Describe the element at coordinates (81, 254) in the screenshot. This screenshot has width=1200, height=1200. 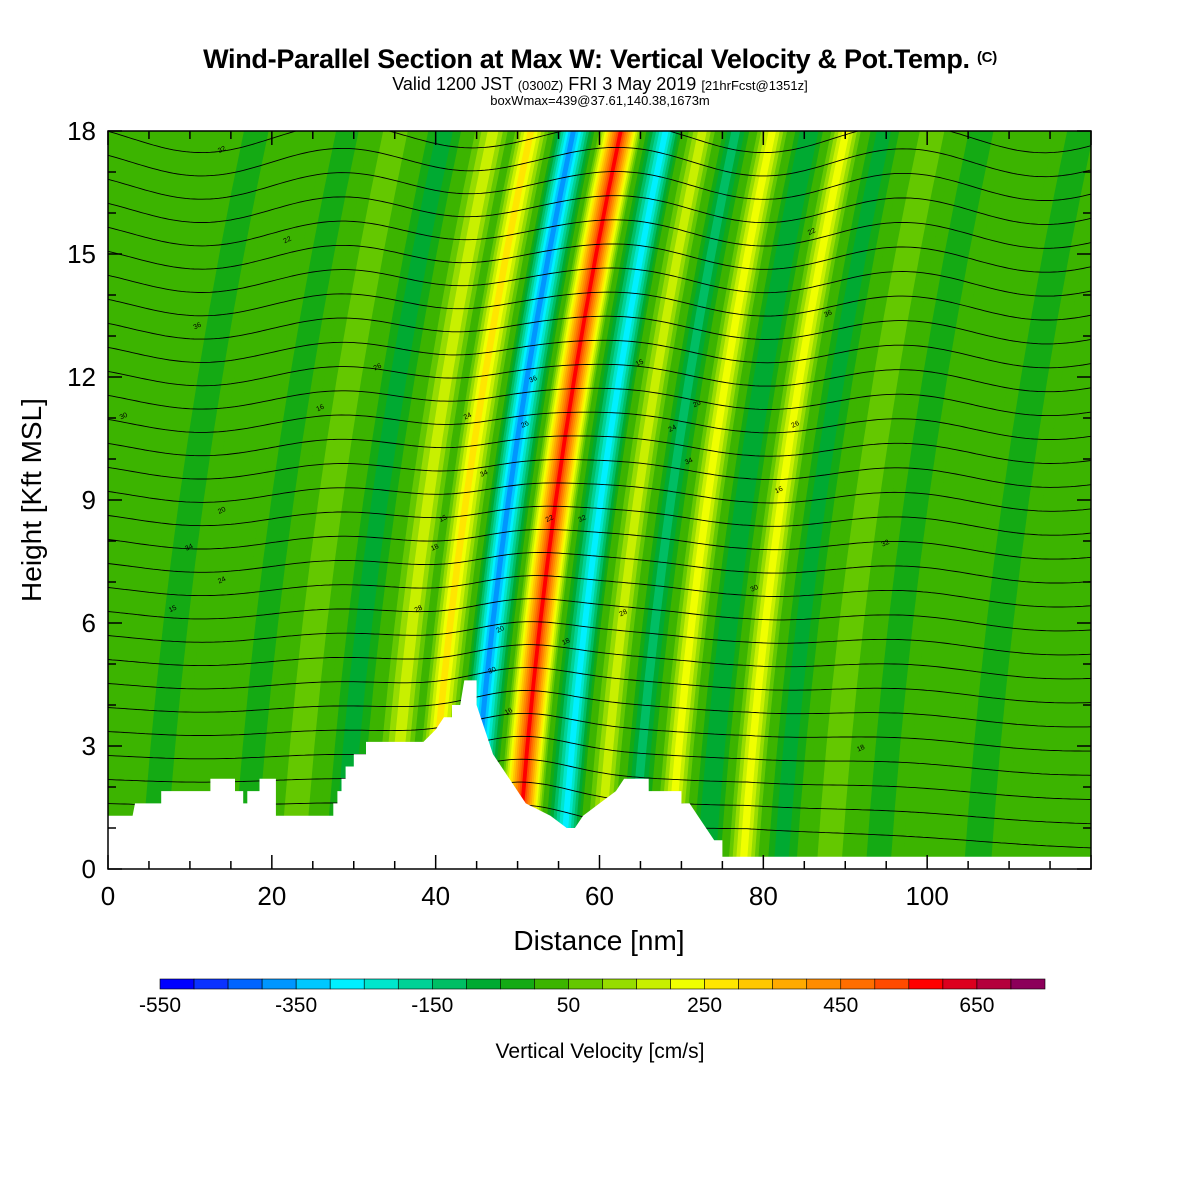
I see `y-tick-label: 15` at that location.